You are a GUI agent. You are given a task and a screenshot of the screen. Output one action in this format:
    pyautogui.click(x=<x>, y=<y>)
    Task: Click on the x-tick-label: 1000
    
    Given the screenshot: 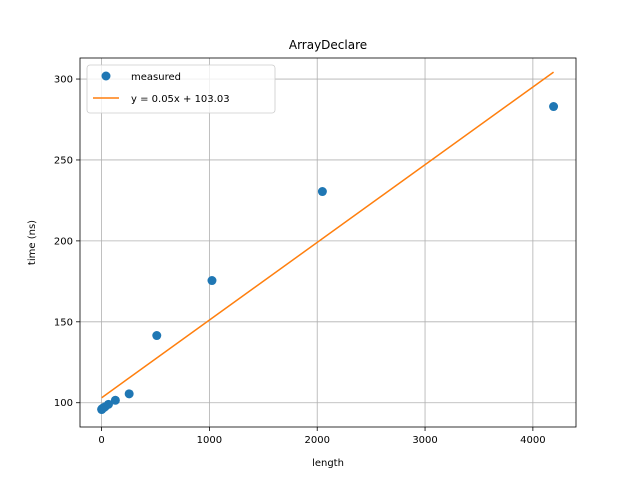 What is the action you would take?
    pyautogui.click(x=209, y=440)
    